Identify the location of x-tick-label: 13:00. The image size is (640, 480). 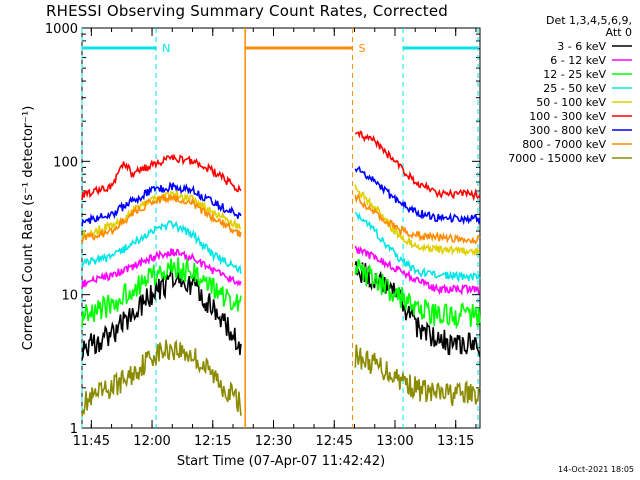
(394, 441).